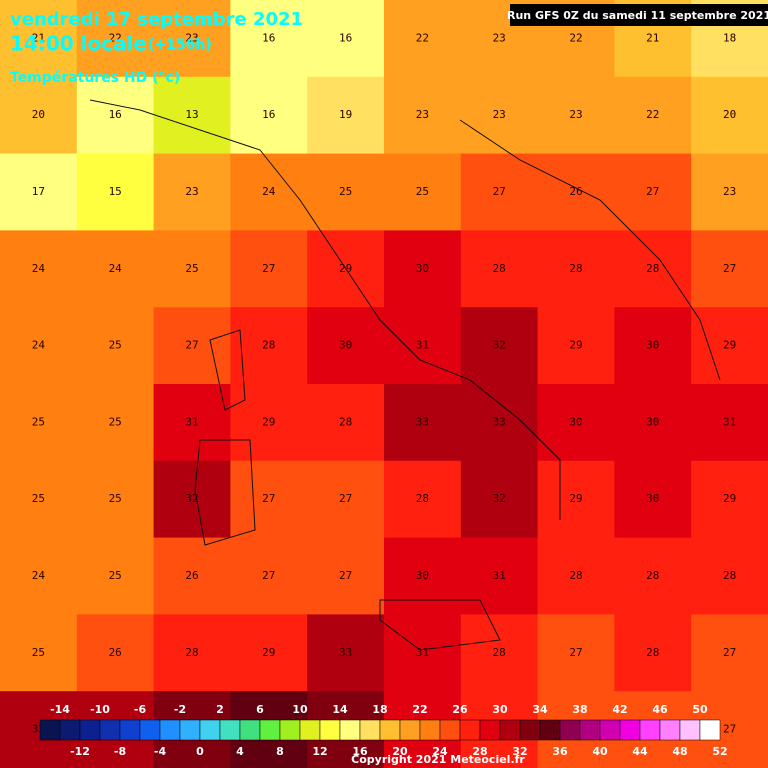 The width and height of the screenshot is (768, 768). What do you see at coordinates (419, 709) in the screenshot?
I see `legend-label: 22` at bounding box center [419, 709].